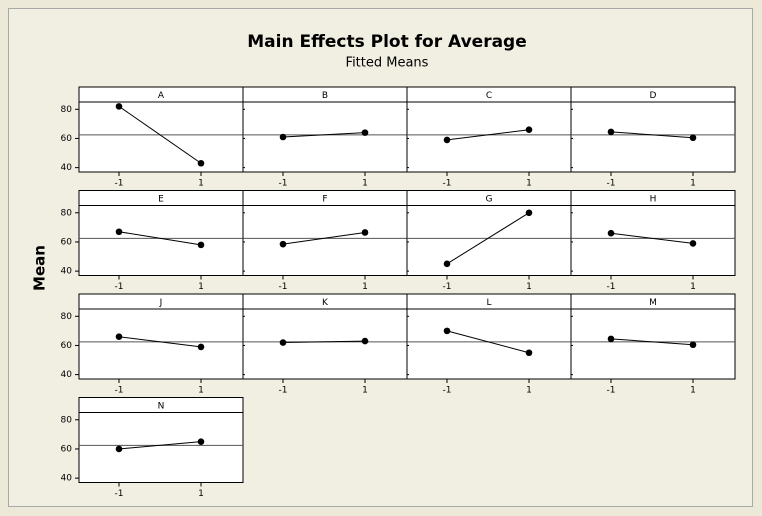  Describe the element at coordinates (324, 200) in the screenshot. I see `panel-title: F` at that location.